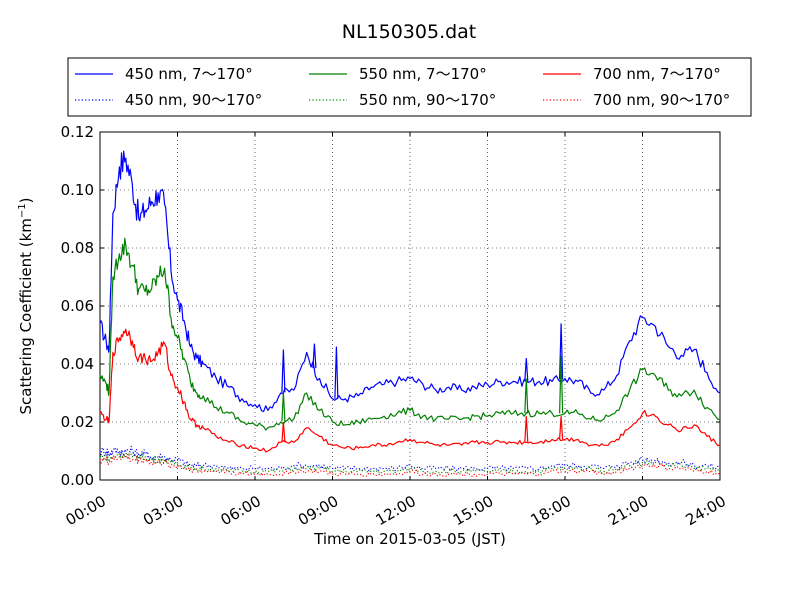 The height and width of the screenshot is (600, 800). I want to click on y-axis-label: Scattering Coefficient (km−1), so click(26, 305).